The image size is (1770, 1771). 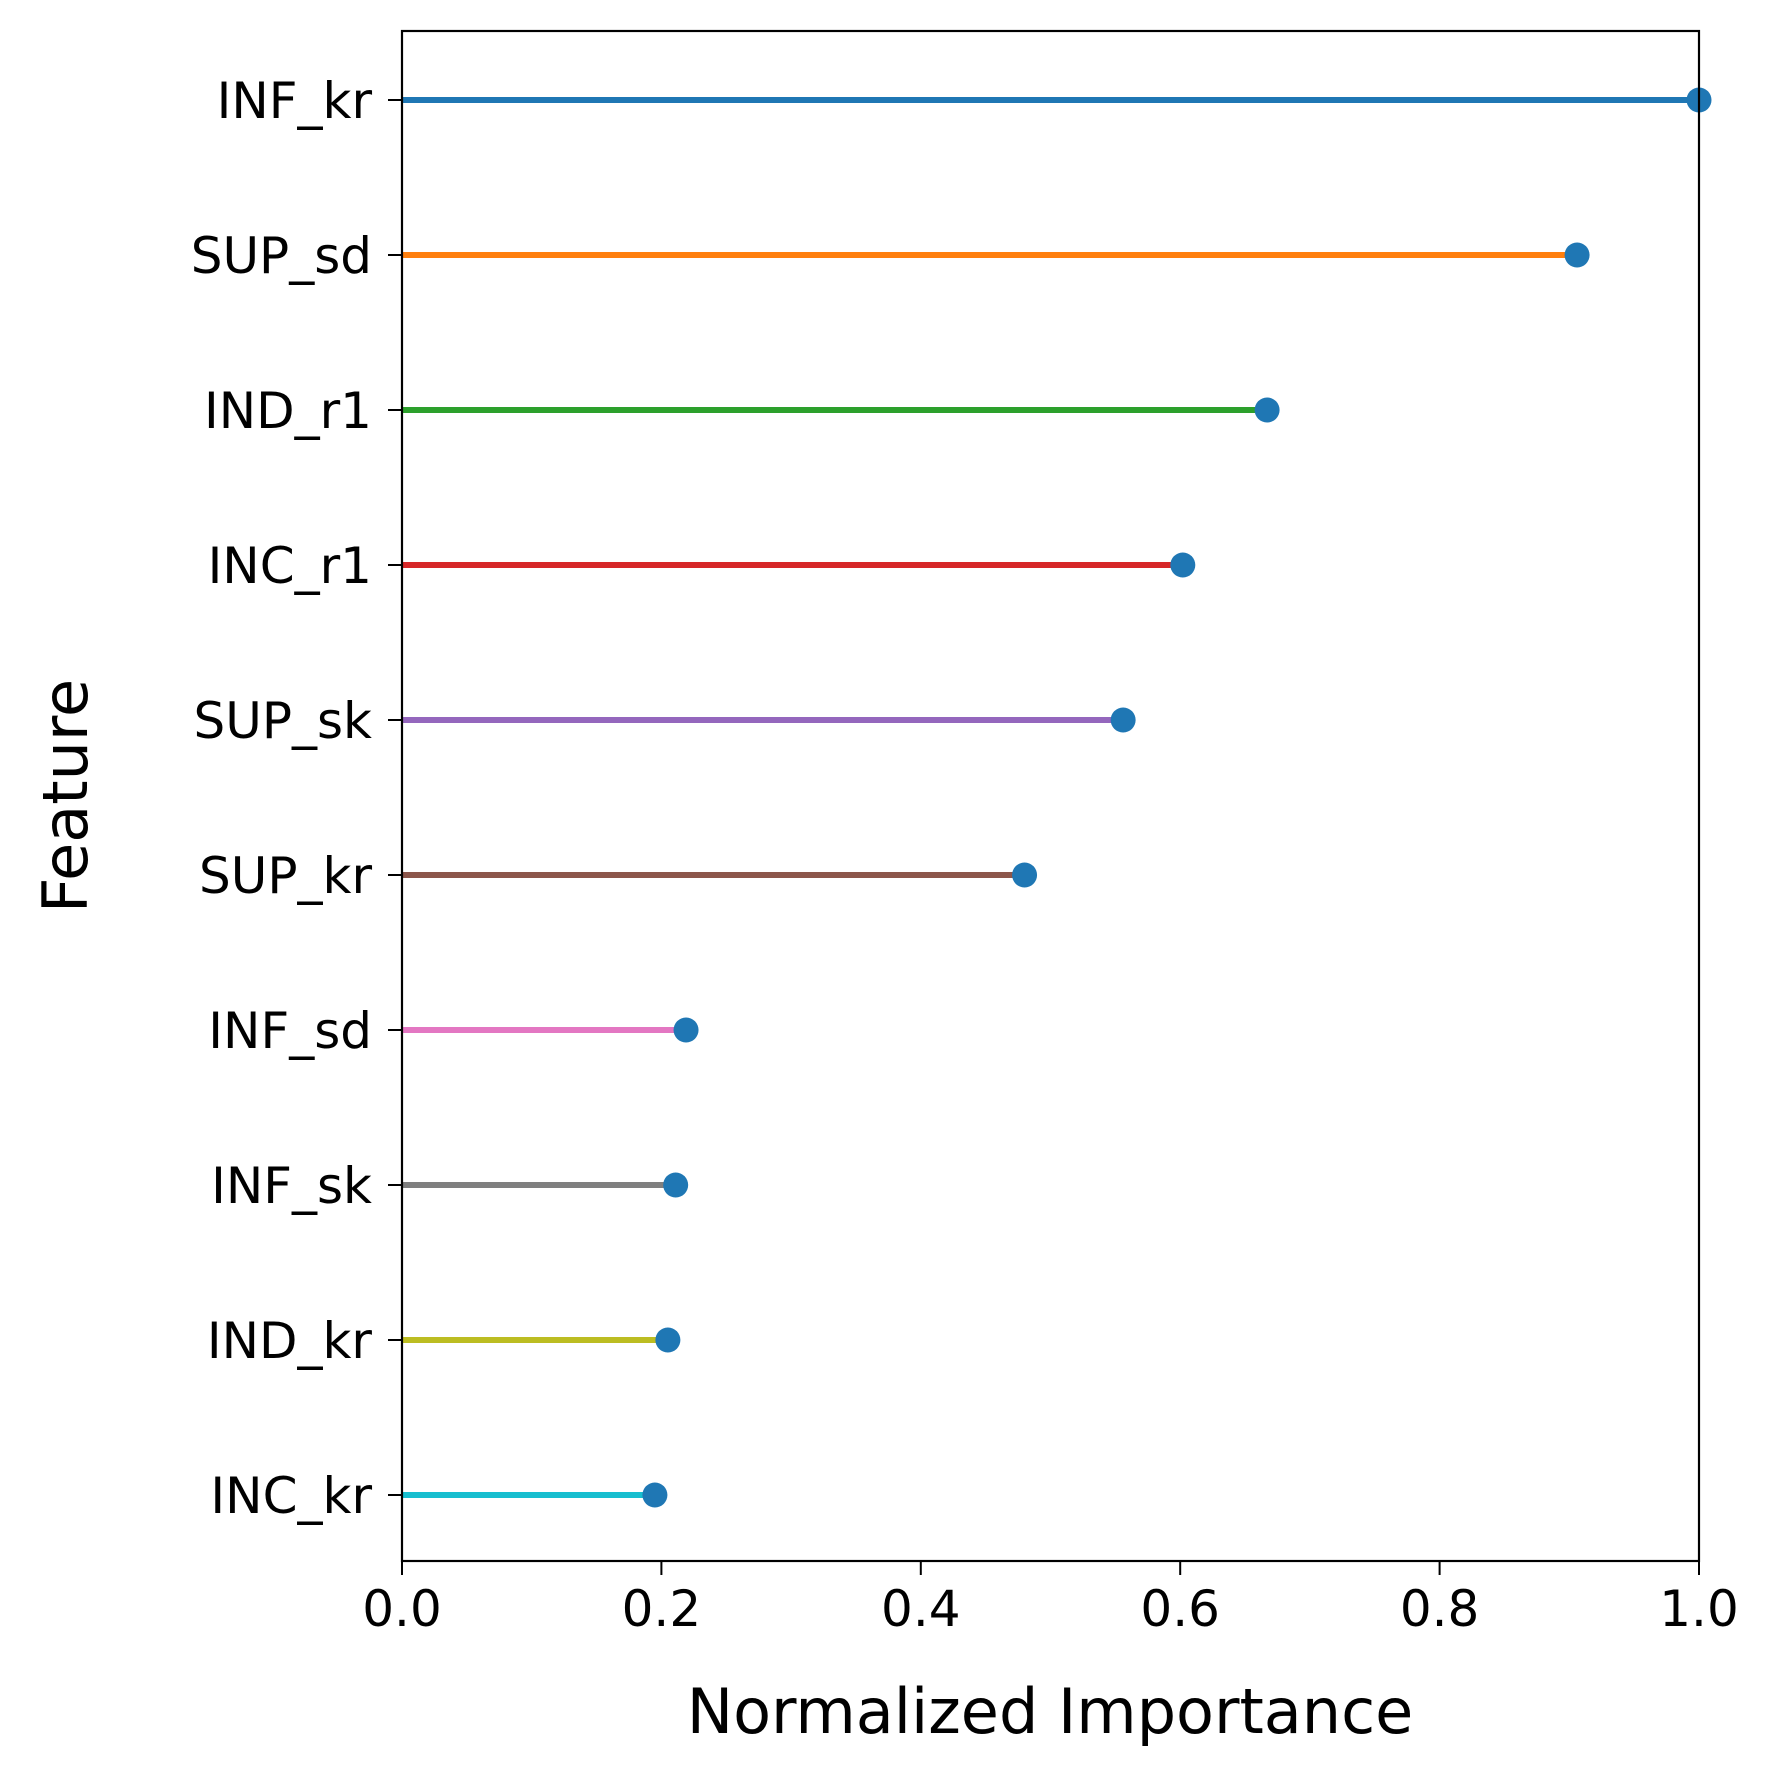 I want to click on x-tick-label: 0.2, so click(x=662, y=1609).